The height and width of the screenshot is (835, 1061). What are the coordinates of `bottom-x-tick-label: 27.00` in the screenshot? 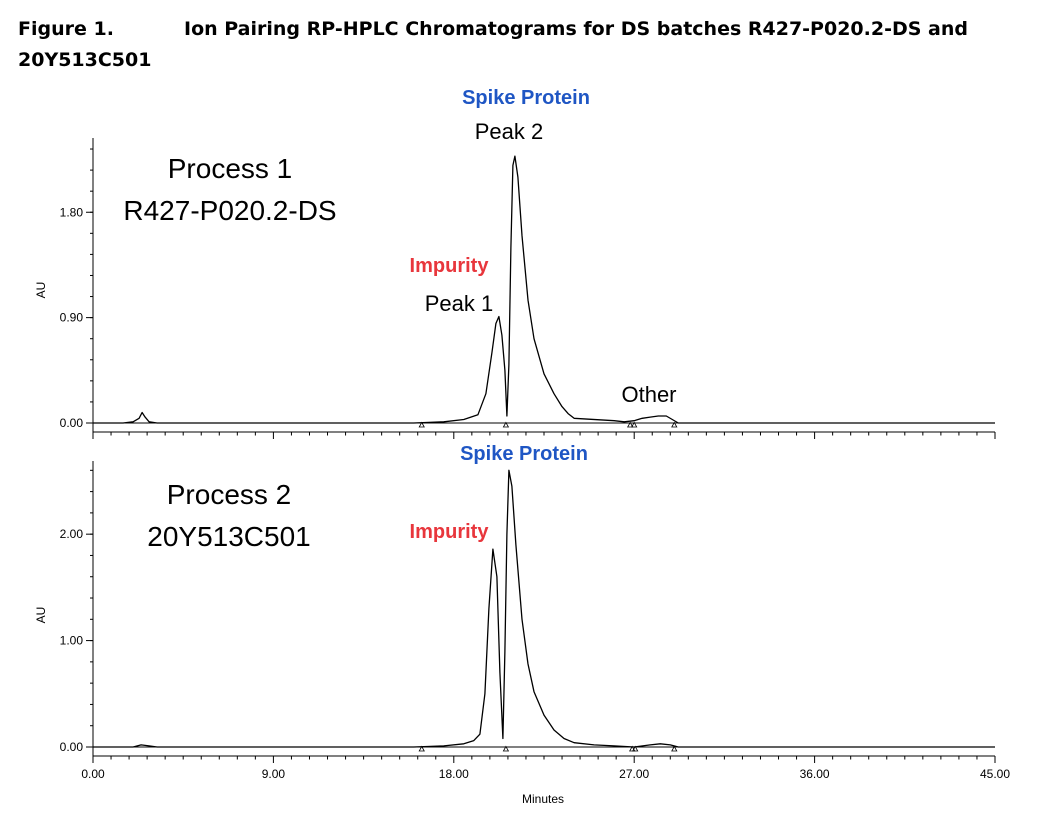 It's located at (634, 774).